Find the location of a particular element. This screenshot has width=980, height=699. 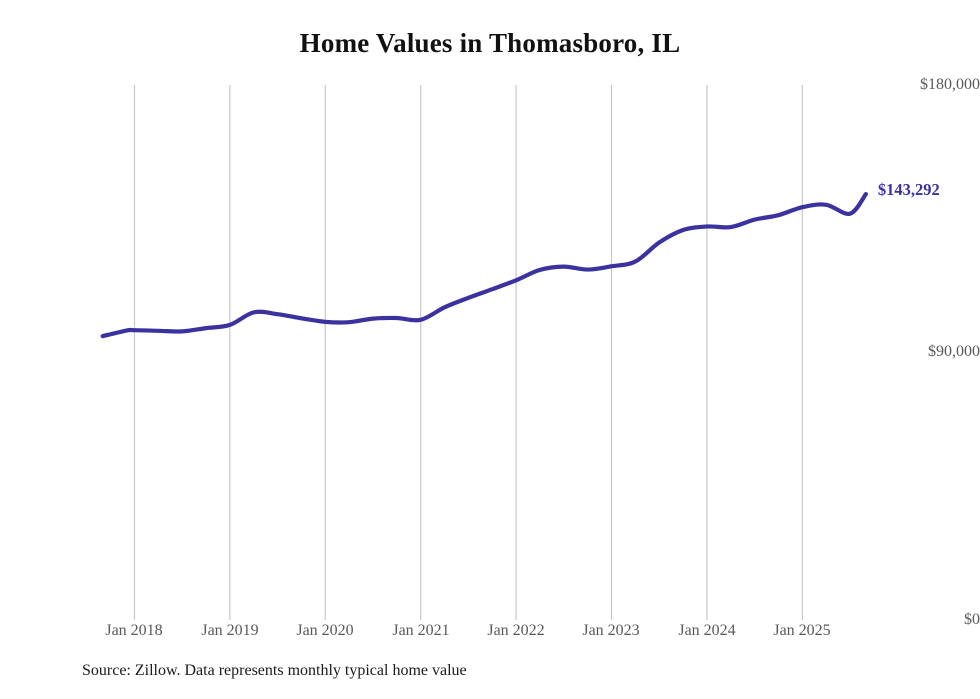

x-axis-tick-label-jan-2023: Jan 2023 is located at coordinates (611, 630).